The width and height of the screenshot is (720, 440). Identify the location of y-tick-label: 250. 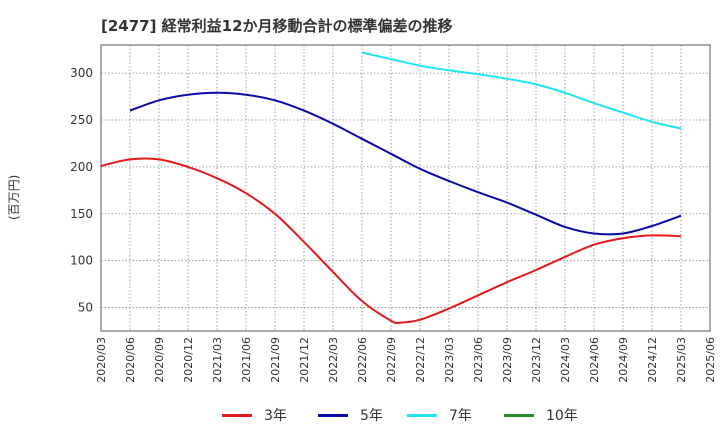
(81, 120).